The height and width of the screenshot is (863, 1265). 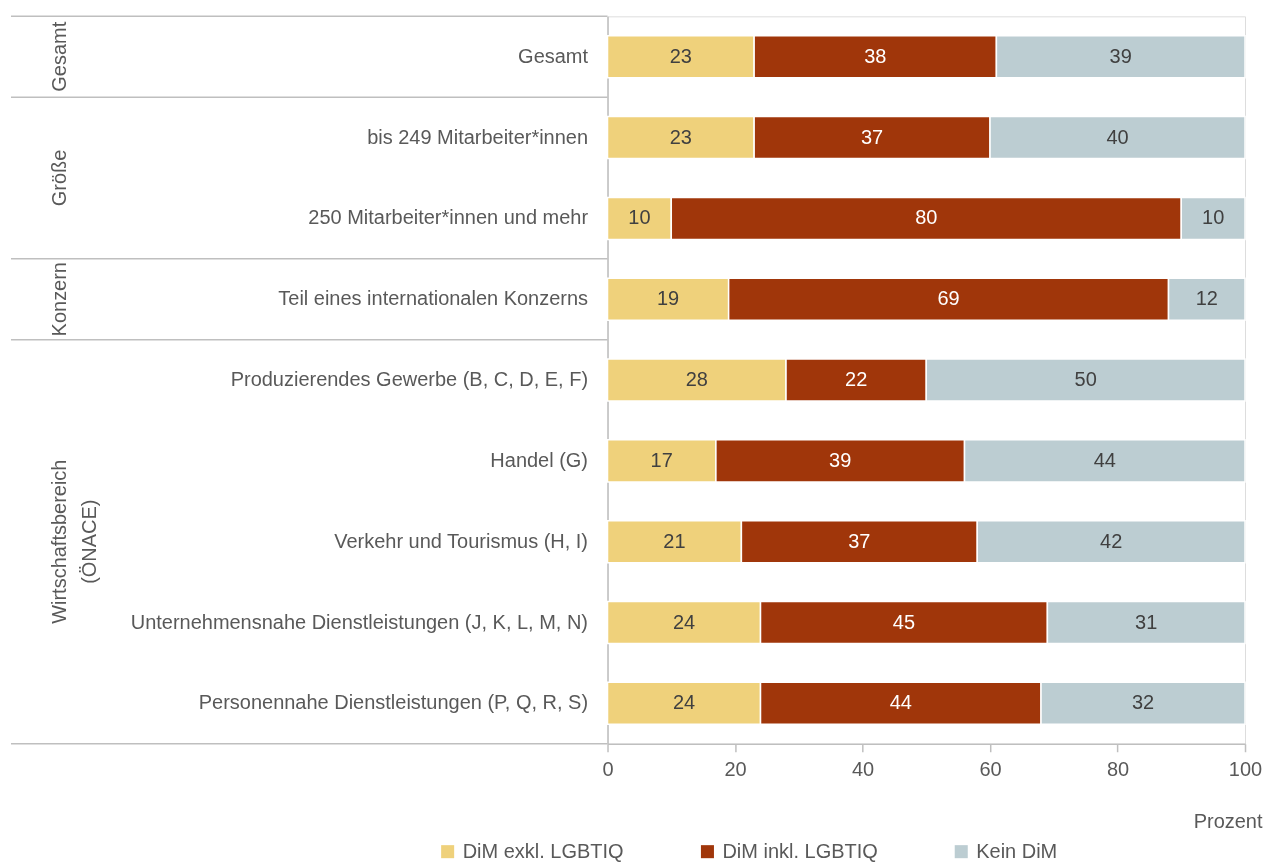 What do you see at coordinates (58, 178) in the screenshot?
I see `text: Größe` at bounding box center [58, 178].